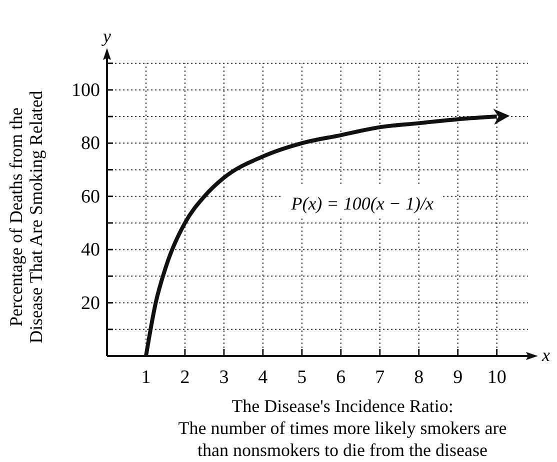  What do you see at coordinates (90, 143) in the screenshot?
I see `y-tick-label: 80` at bounding box center [90, 143].